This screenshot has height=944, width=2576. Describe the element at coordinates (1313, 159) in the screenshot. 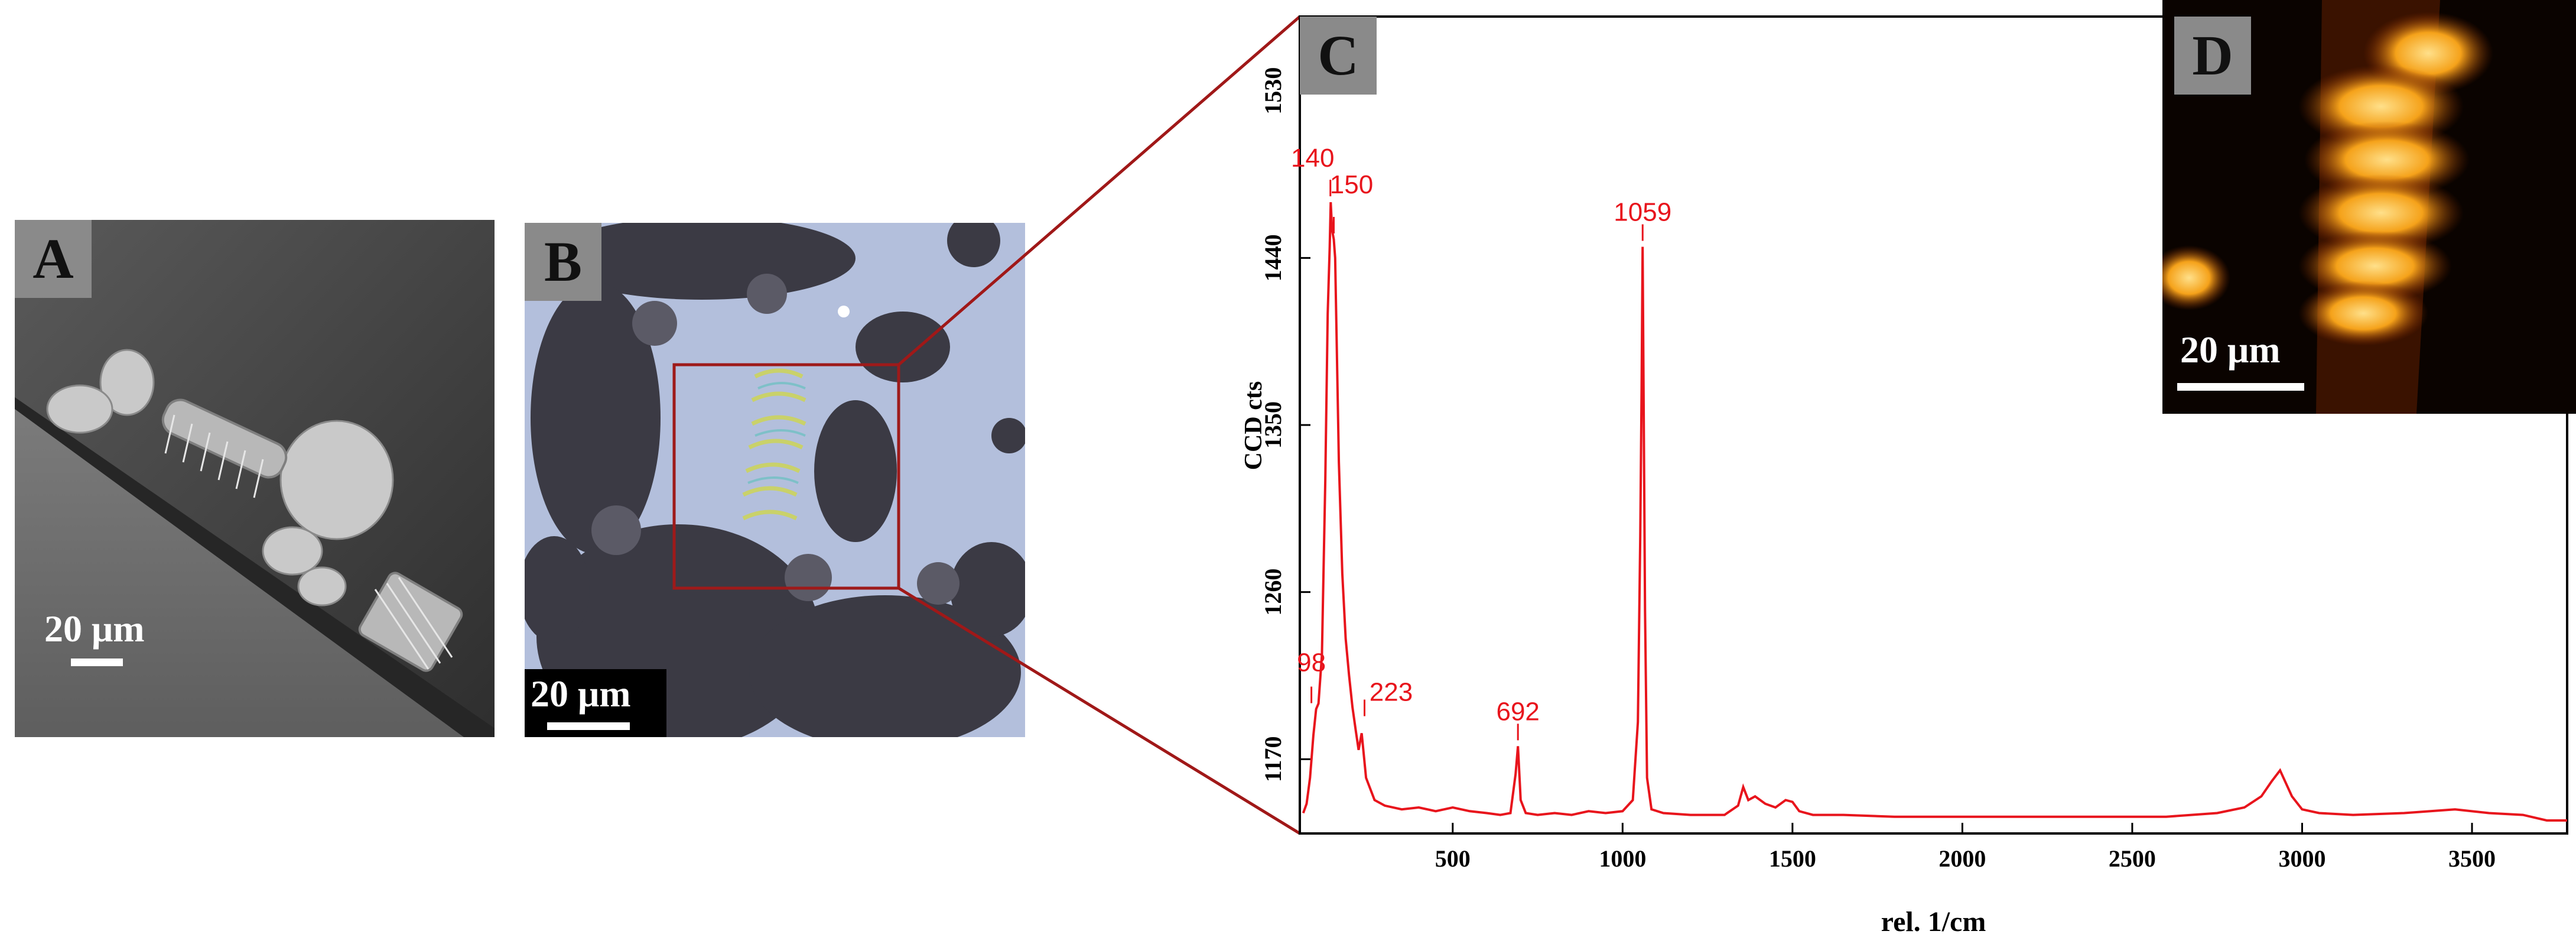

I see `peak-label: 140` at that location.